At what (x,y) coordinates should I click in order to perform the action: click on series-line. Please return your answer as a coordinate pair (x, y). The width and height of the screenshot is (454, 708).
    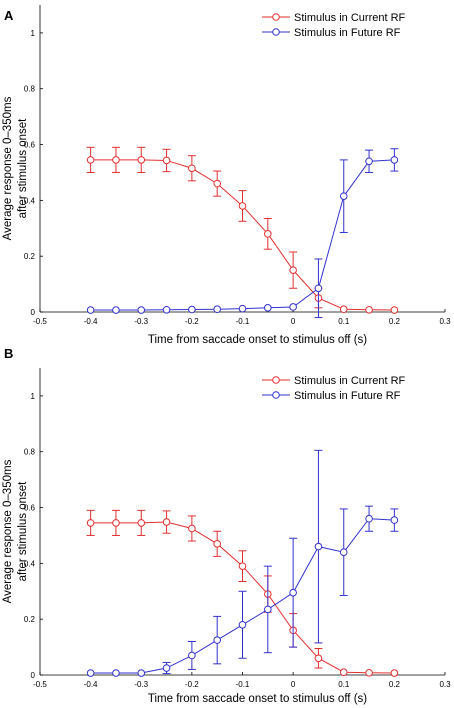
    Looking at the image, I should click on (242, 235).